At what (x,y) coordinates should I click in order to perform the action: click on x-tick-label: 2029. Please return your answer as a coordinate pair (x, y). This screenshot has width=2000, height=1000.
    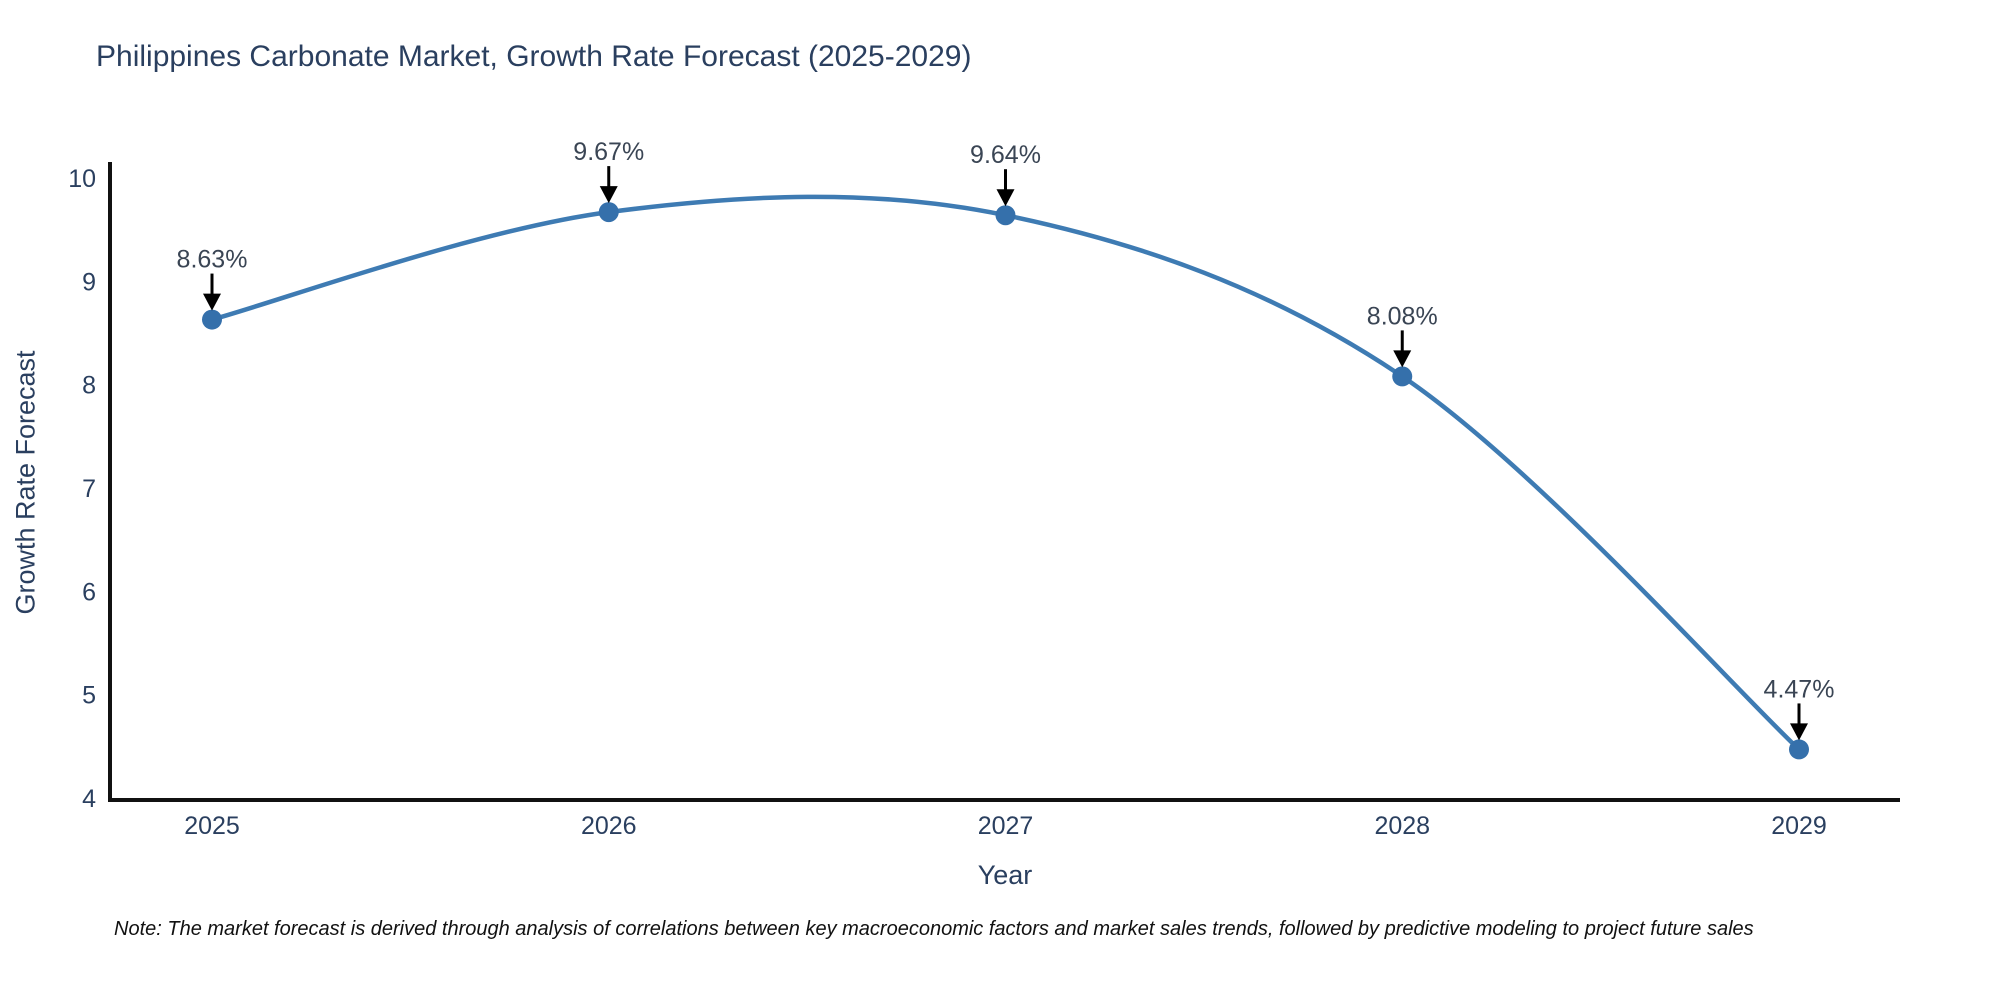
    Looking at the image, I should click on (1799, 826).